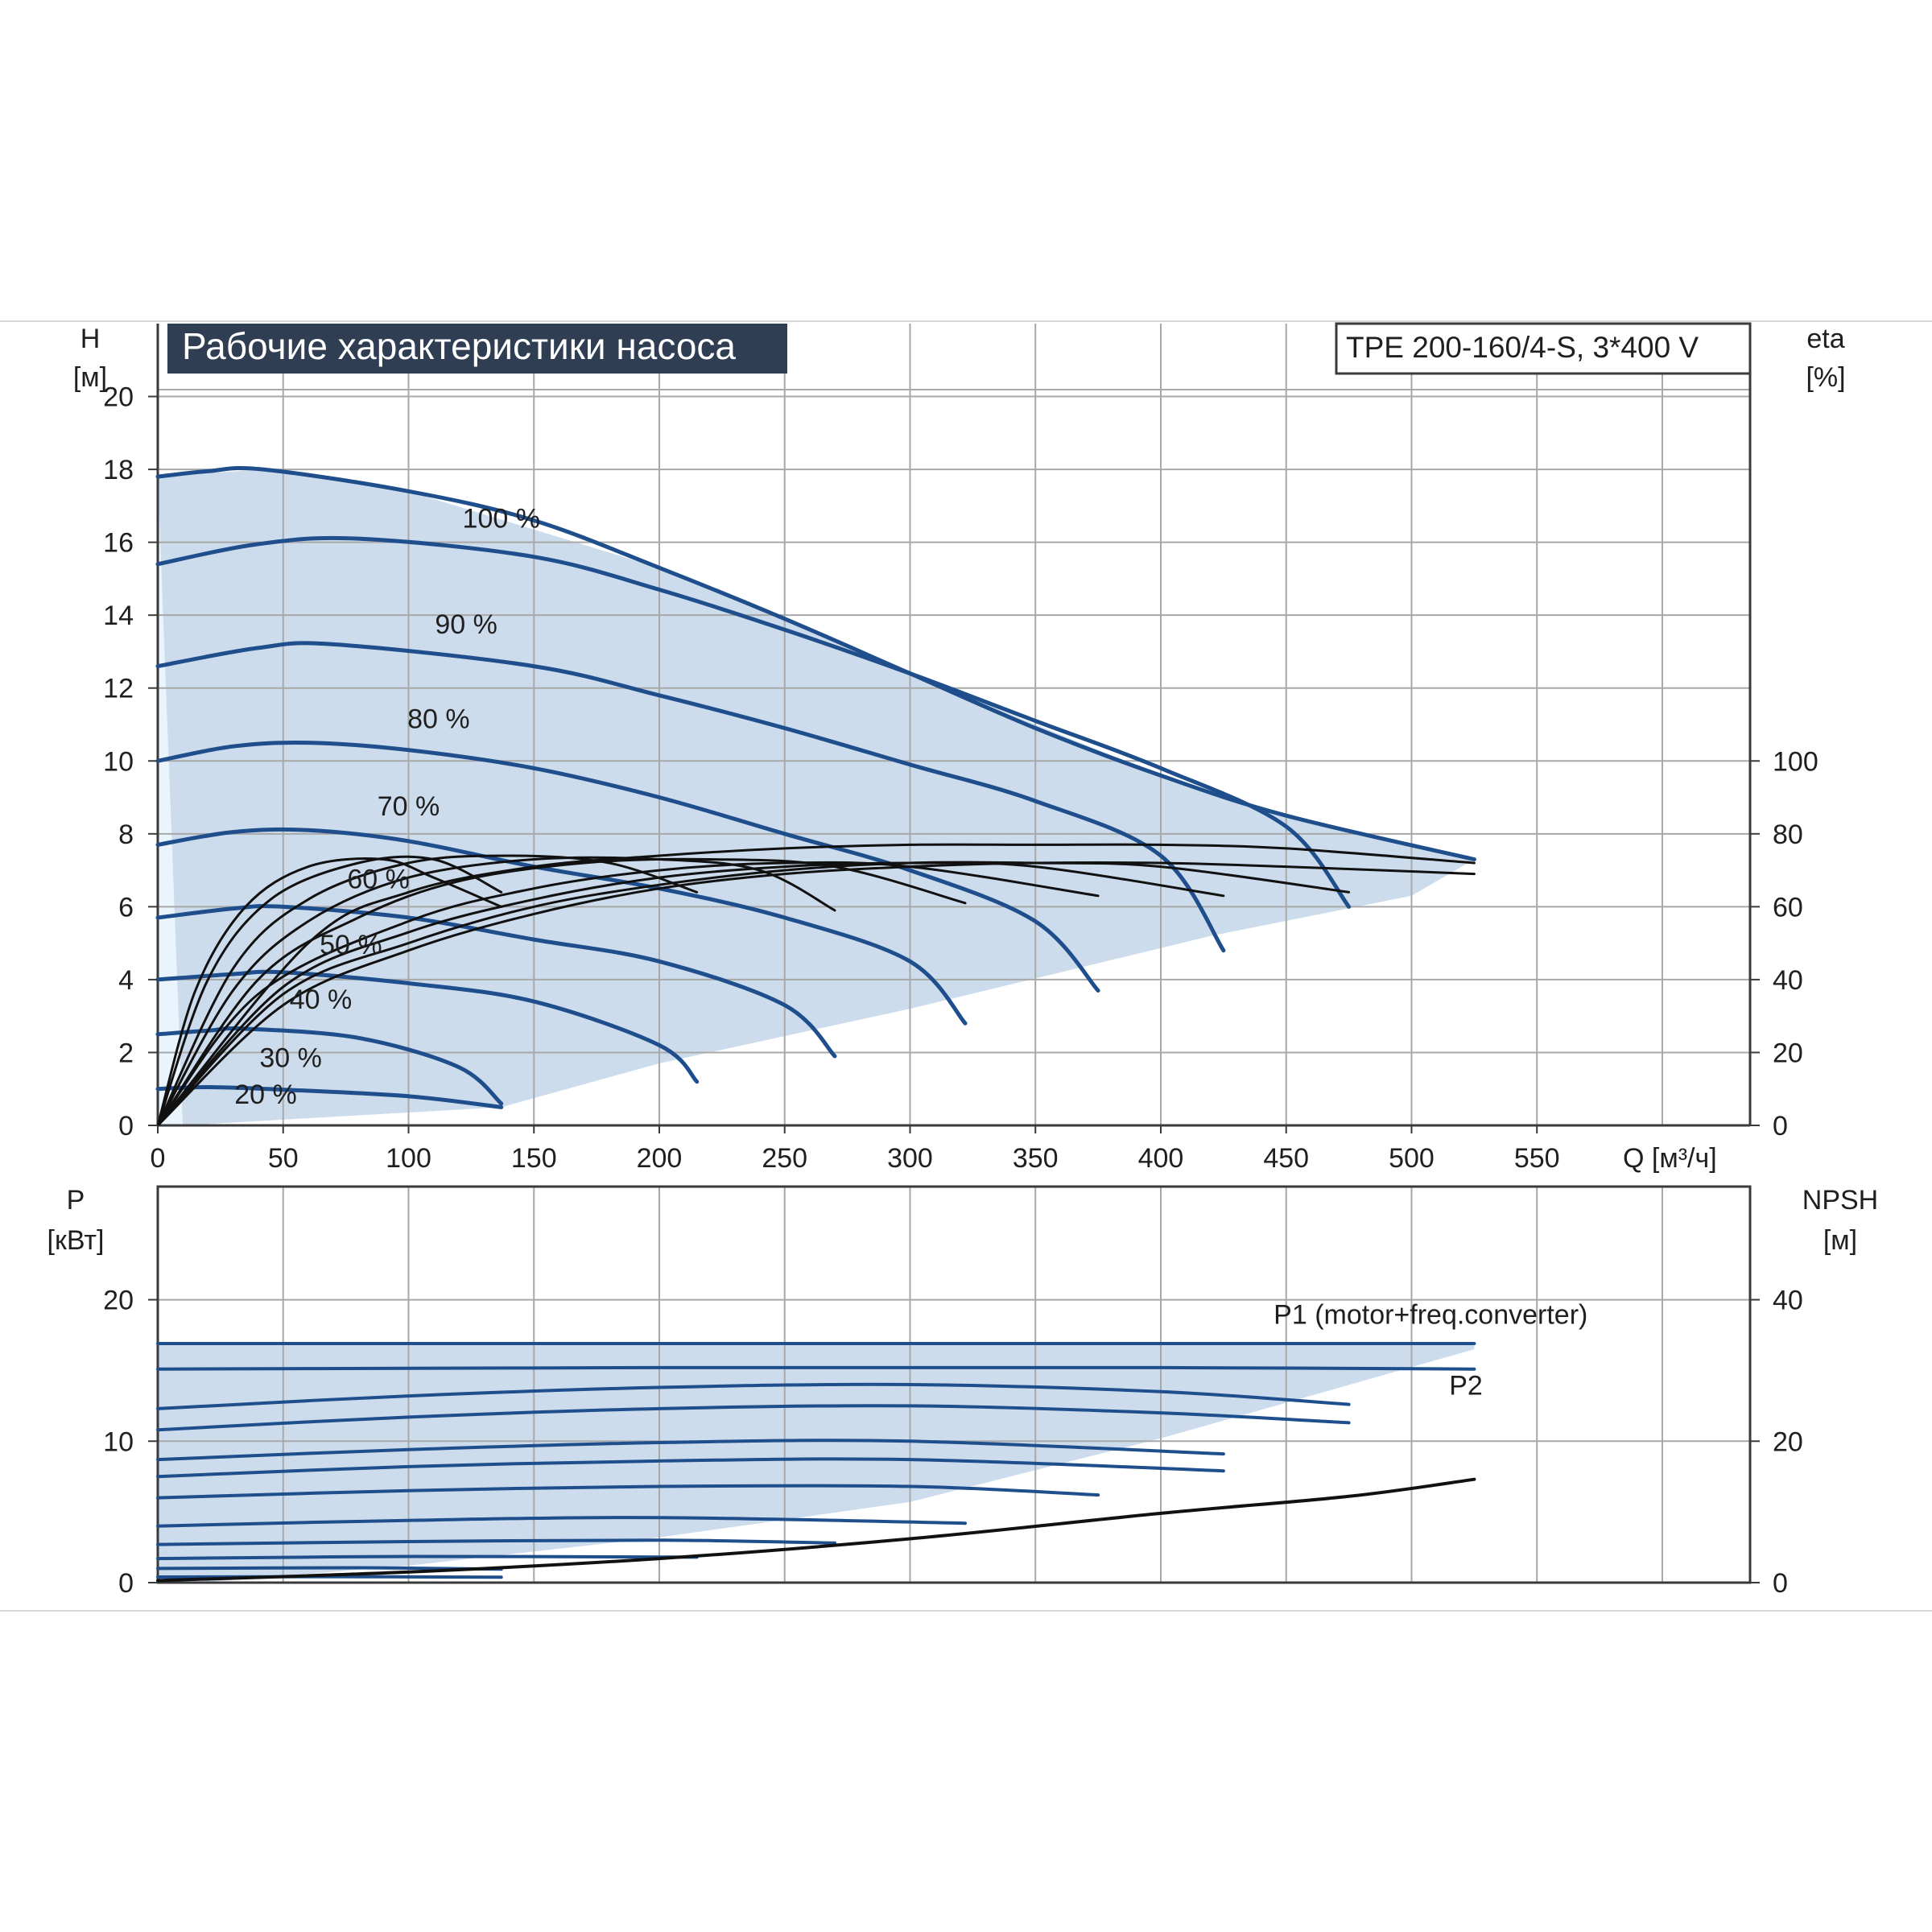 This screenshot has height=1932, width=1932. Describe the element at coordinates (283, 1158) in the screenshot. I see `x-tick-label: 50` at that location.